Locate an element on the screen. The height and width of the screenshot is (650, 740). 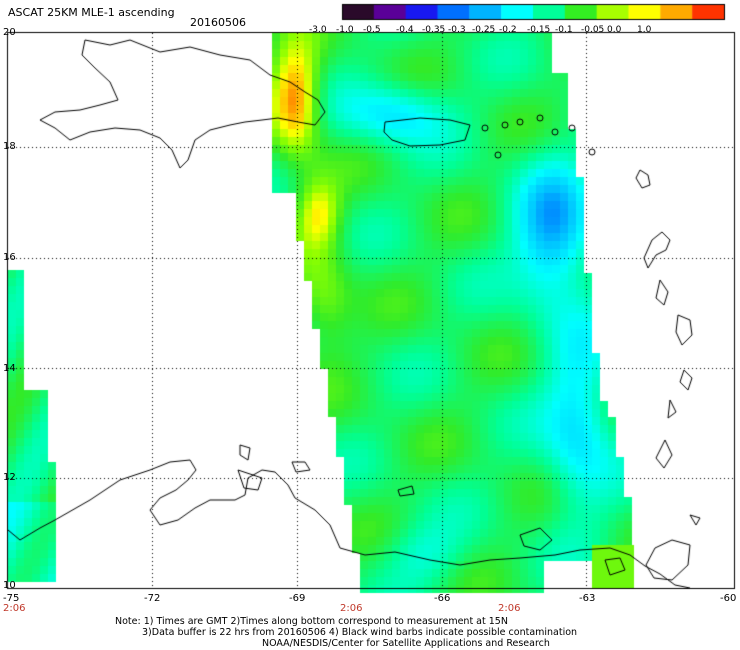
colorbar-label: -0.4 is located at coordinates (405, 30).